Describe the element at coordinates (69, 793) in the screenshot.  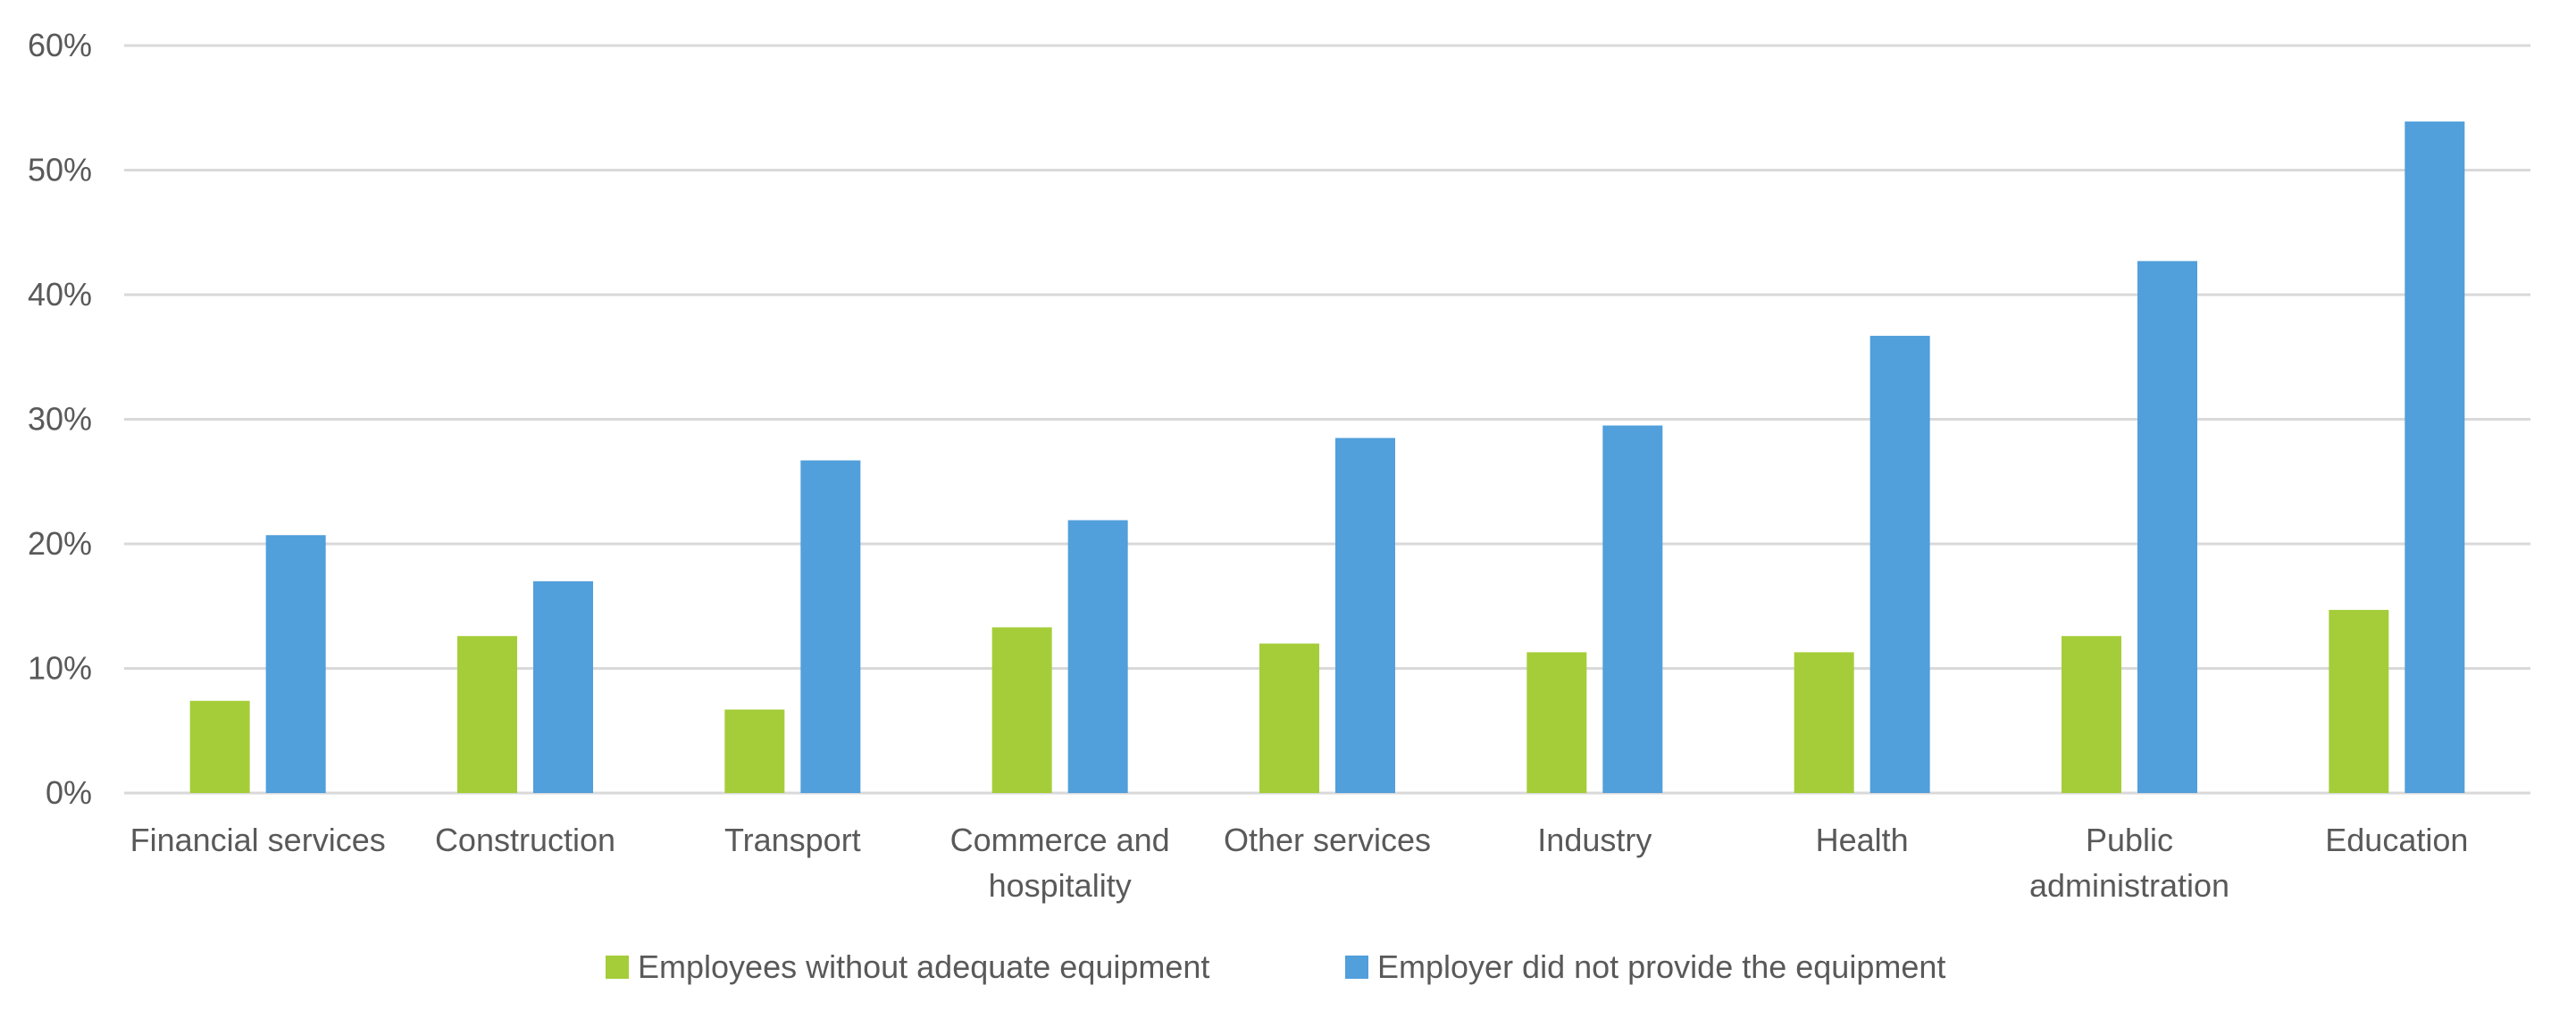
I see `y-tick-label: 0%` at that location.